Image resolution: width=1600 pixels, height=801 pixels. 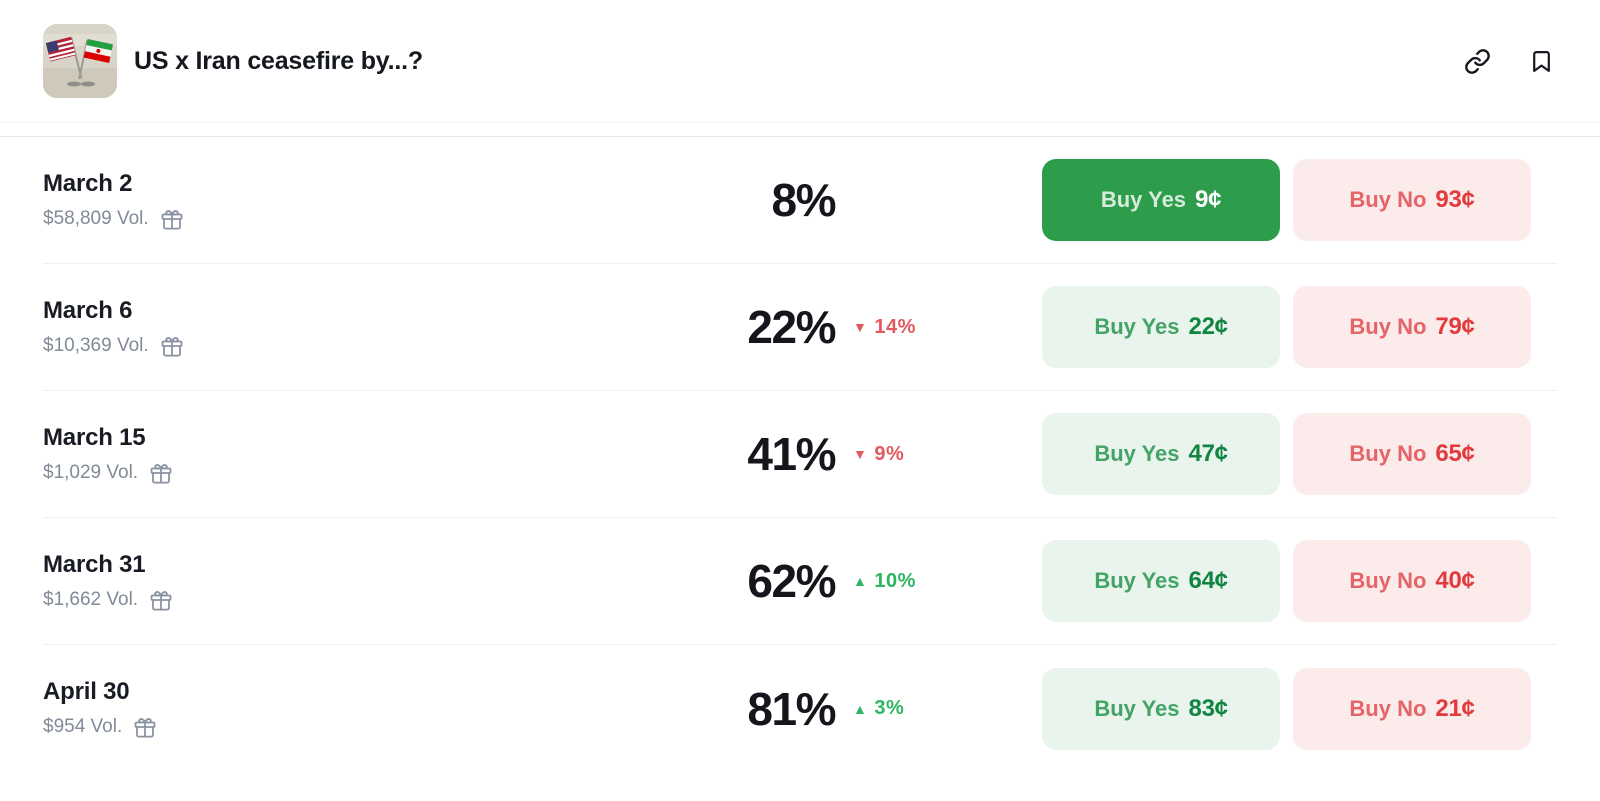 What do you see at coordinates (692, 581) in the screenshot?
I see `chance-block: 62% ▲ 10%` at bounding box center [692, 581].